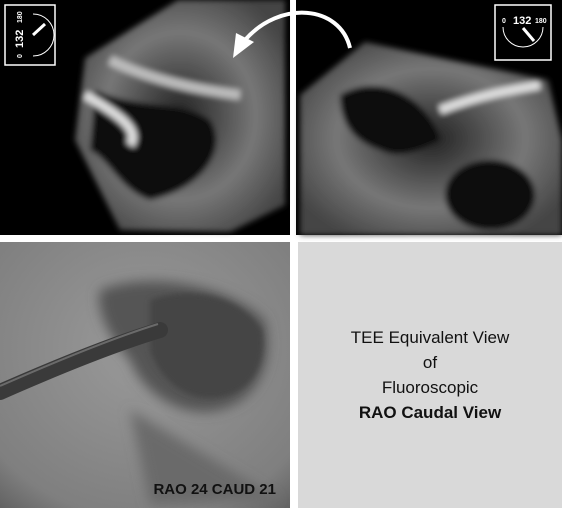 The image size is (562, 508). What do you see at coordinates (292, 34) in the screenshot?
I see `rotation-arrow` at bounding box center [292, 34].